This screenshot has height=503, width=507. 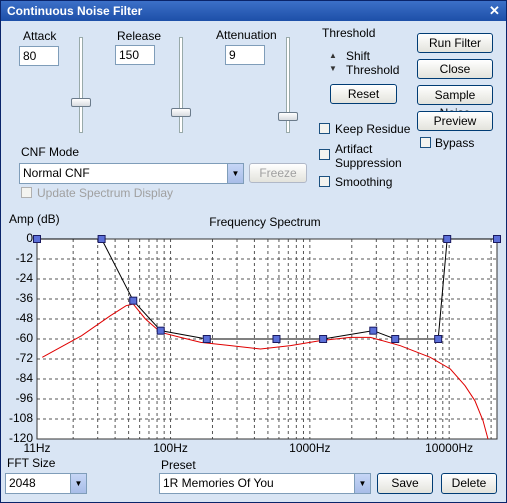 I want to click on spin-up: ▲, so click(x=333, y=55).